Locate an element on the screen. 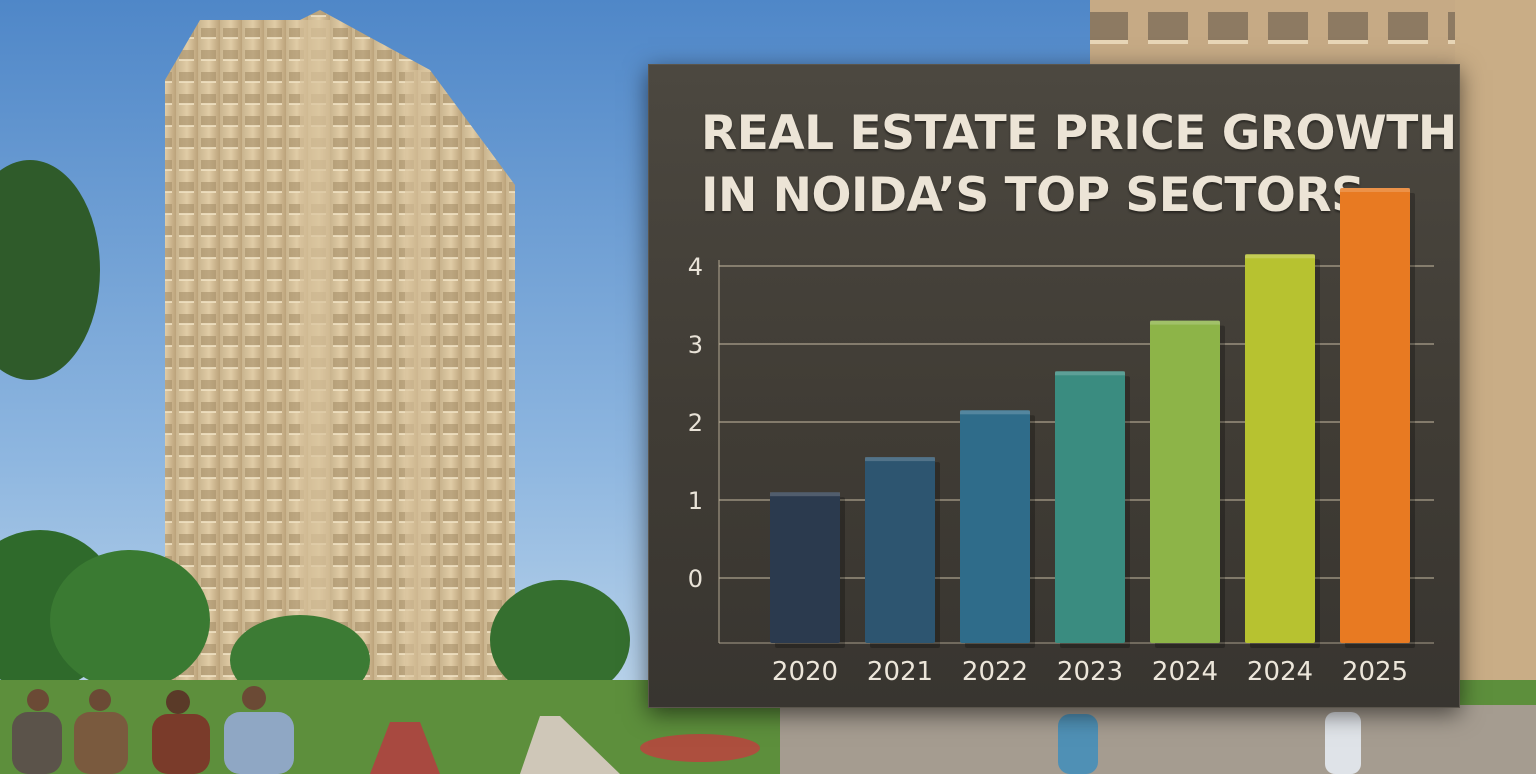 The width and height of the screenshot is (1536, 774). chart-title-line-1: REAL ESTATE PRICE GROWTH is located at coordinates (1079, 133).